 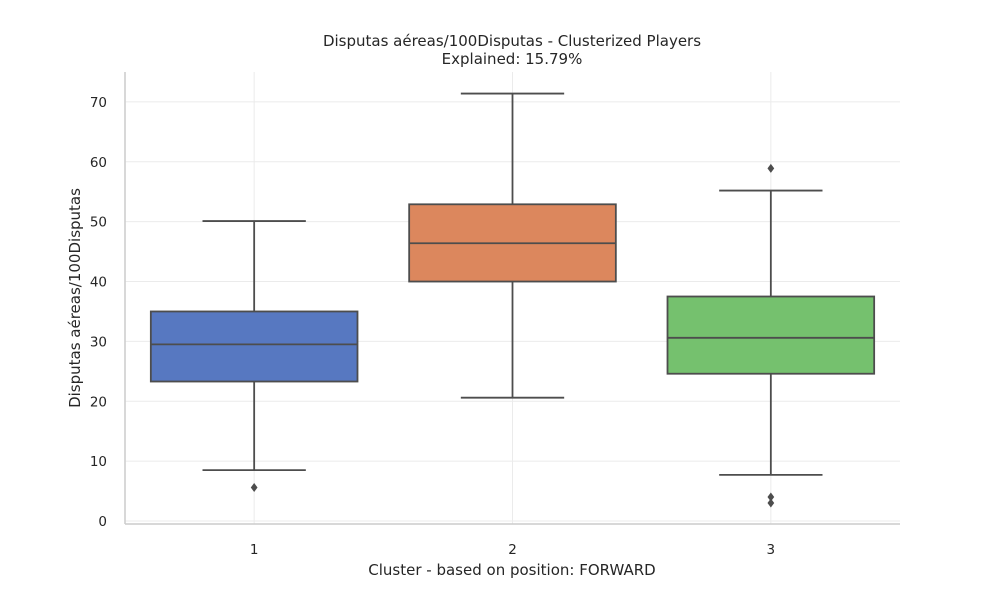 I want to click on x-tick-label: 1, so click(x=254, y=550).